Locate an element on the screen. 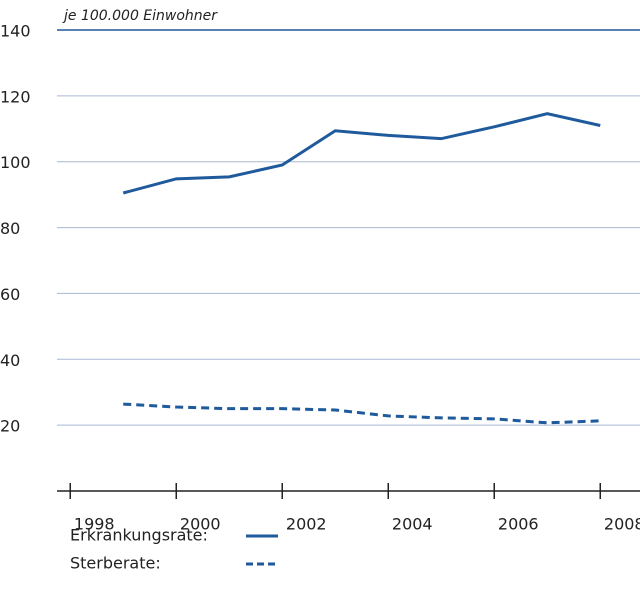 This screenshot has width=640, height=602. y-tick-label: 60 is located at coordinates (10, 294).